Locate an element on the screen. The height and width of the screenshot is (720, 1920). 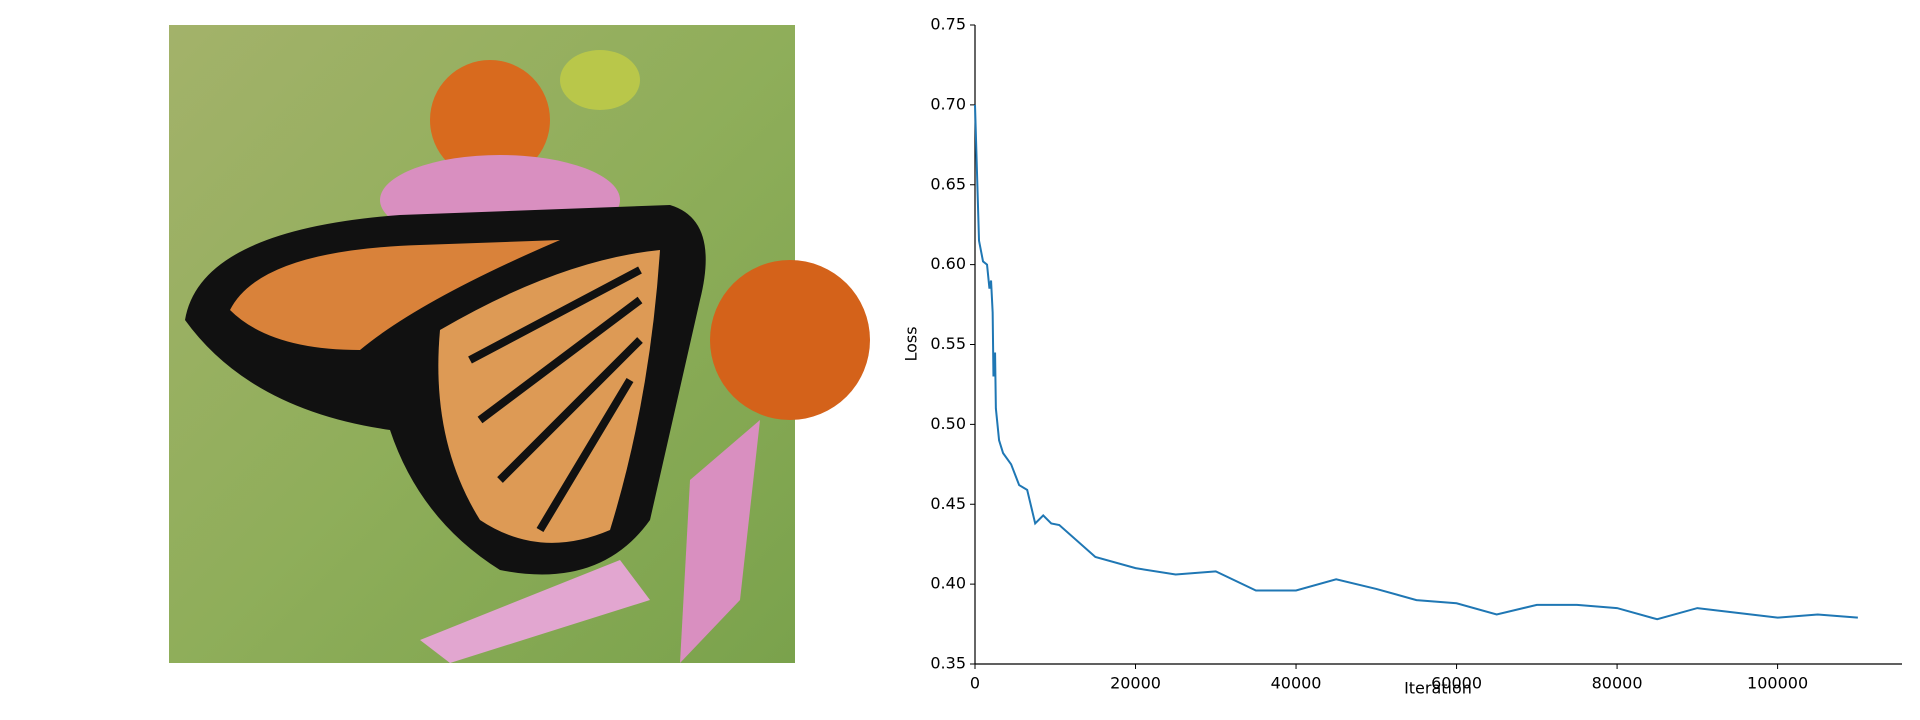
y-tick-label: 0.35 is located at coordinates (948, 663).